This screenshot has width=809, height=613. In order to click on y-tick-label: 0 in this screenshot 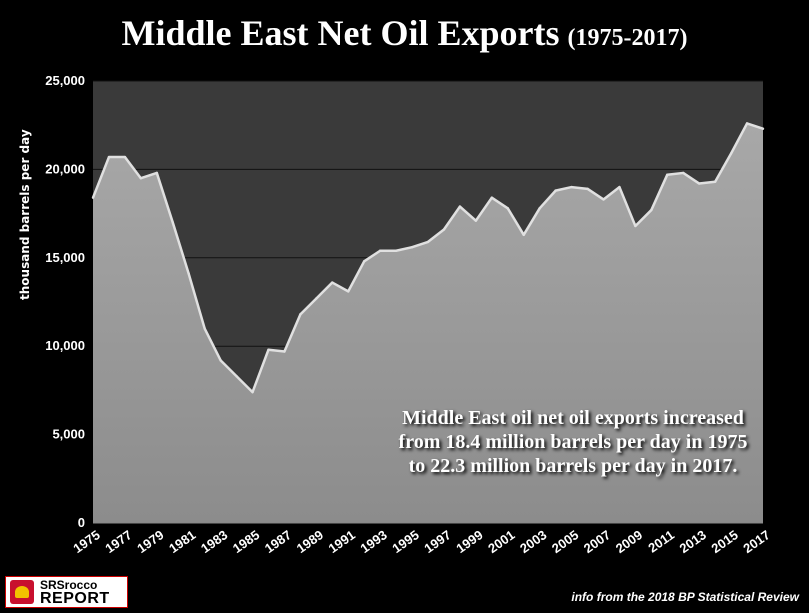, I will do `click(81, 522)`.